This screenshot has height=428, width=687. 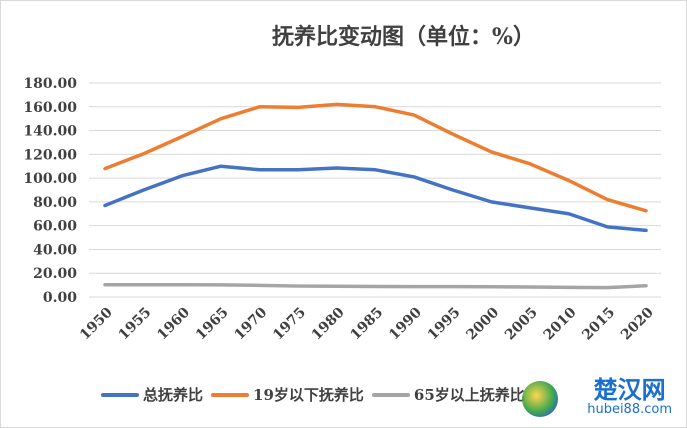 I want to click on x-tick-label: 1965, so click(x=212, y=324).